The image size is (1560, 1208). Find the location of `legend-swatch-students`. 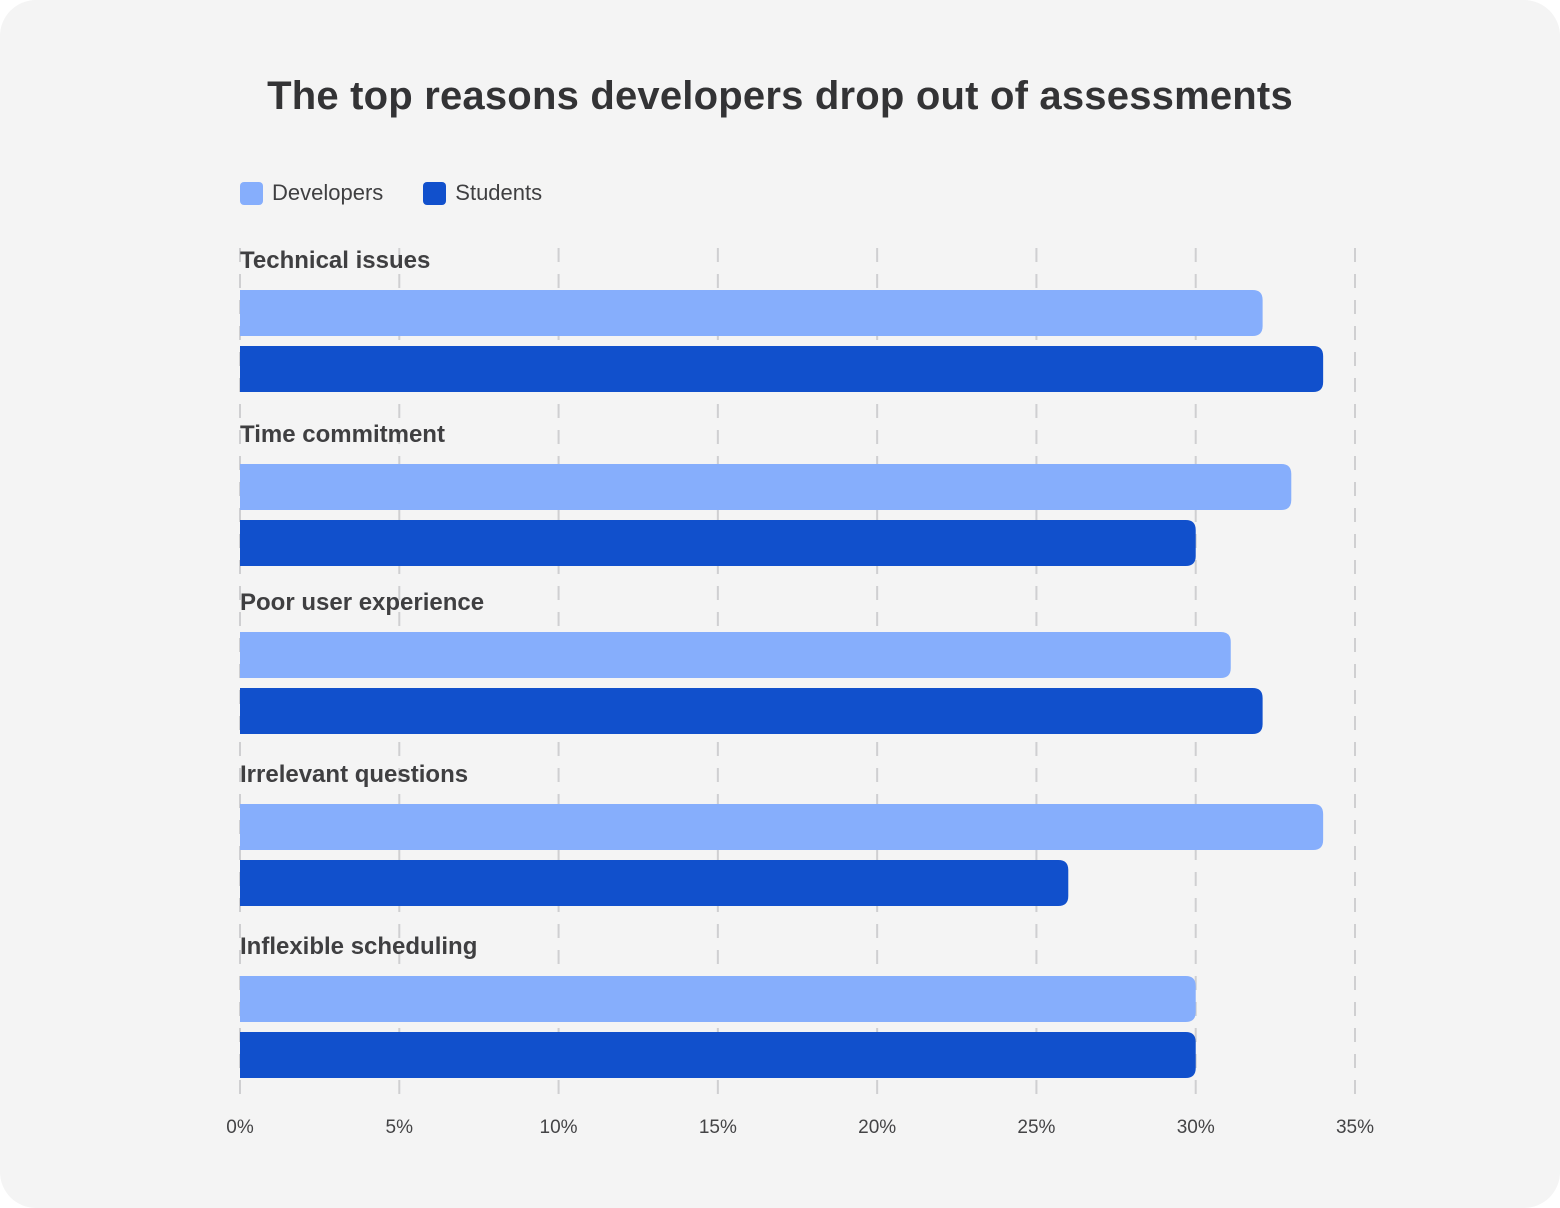

legend-swatch-students is located at coordinates (435, 193).